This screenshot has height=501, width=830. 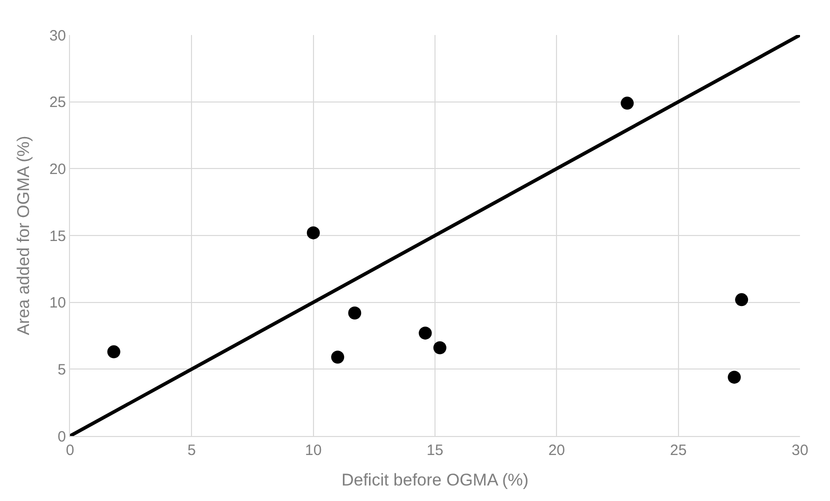 I want to click on x-axis-title: Deficit before OGMA (%), so click(x=435, y=480).